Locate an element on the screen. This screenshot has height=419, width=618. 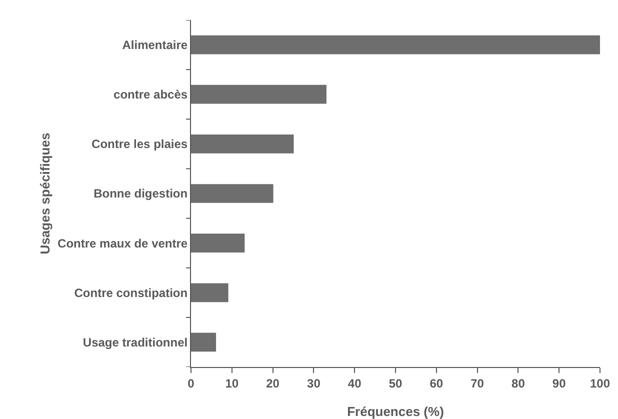
x-tick-label: 10 is located at coordinates (232, 383).